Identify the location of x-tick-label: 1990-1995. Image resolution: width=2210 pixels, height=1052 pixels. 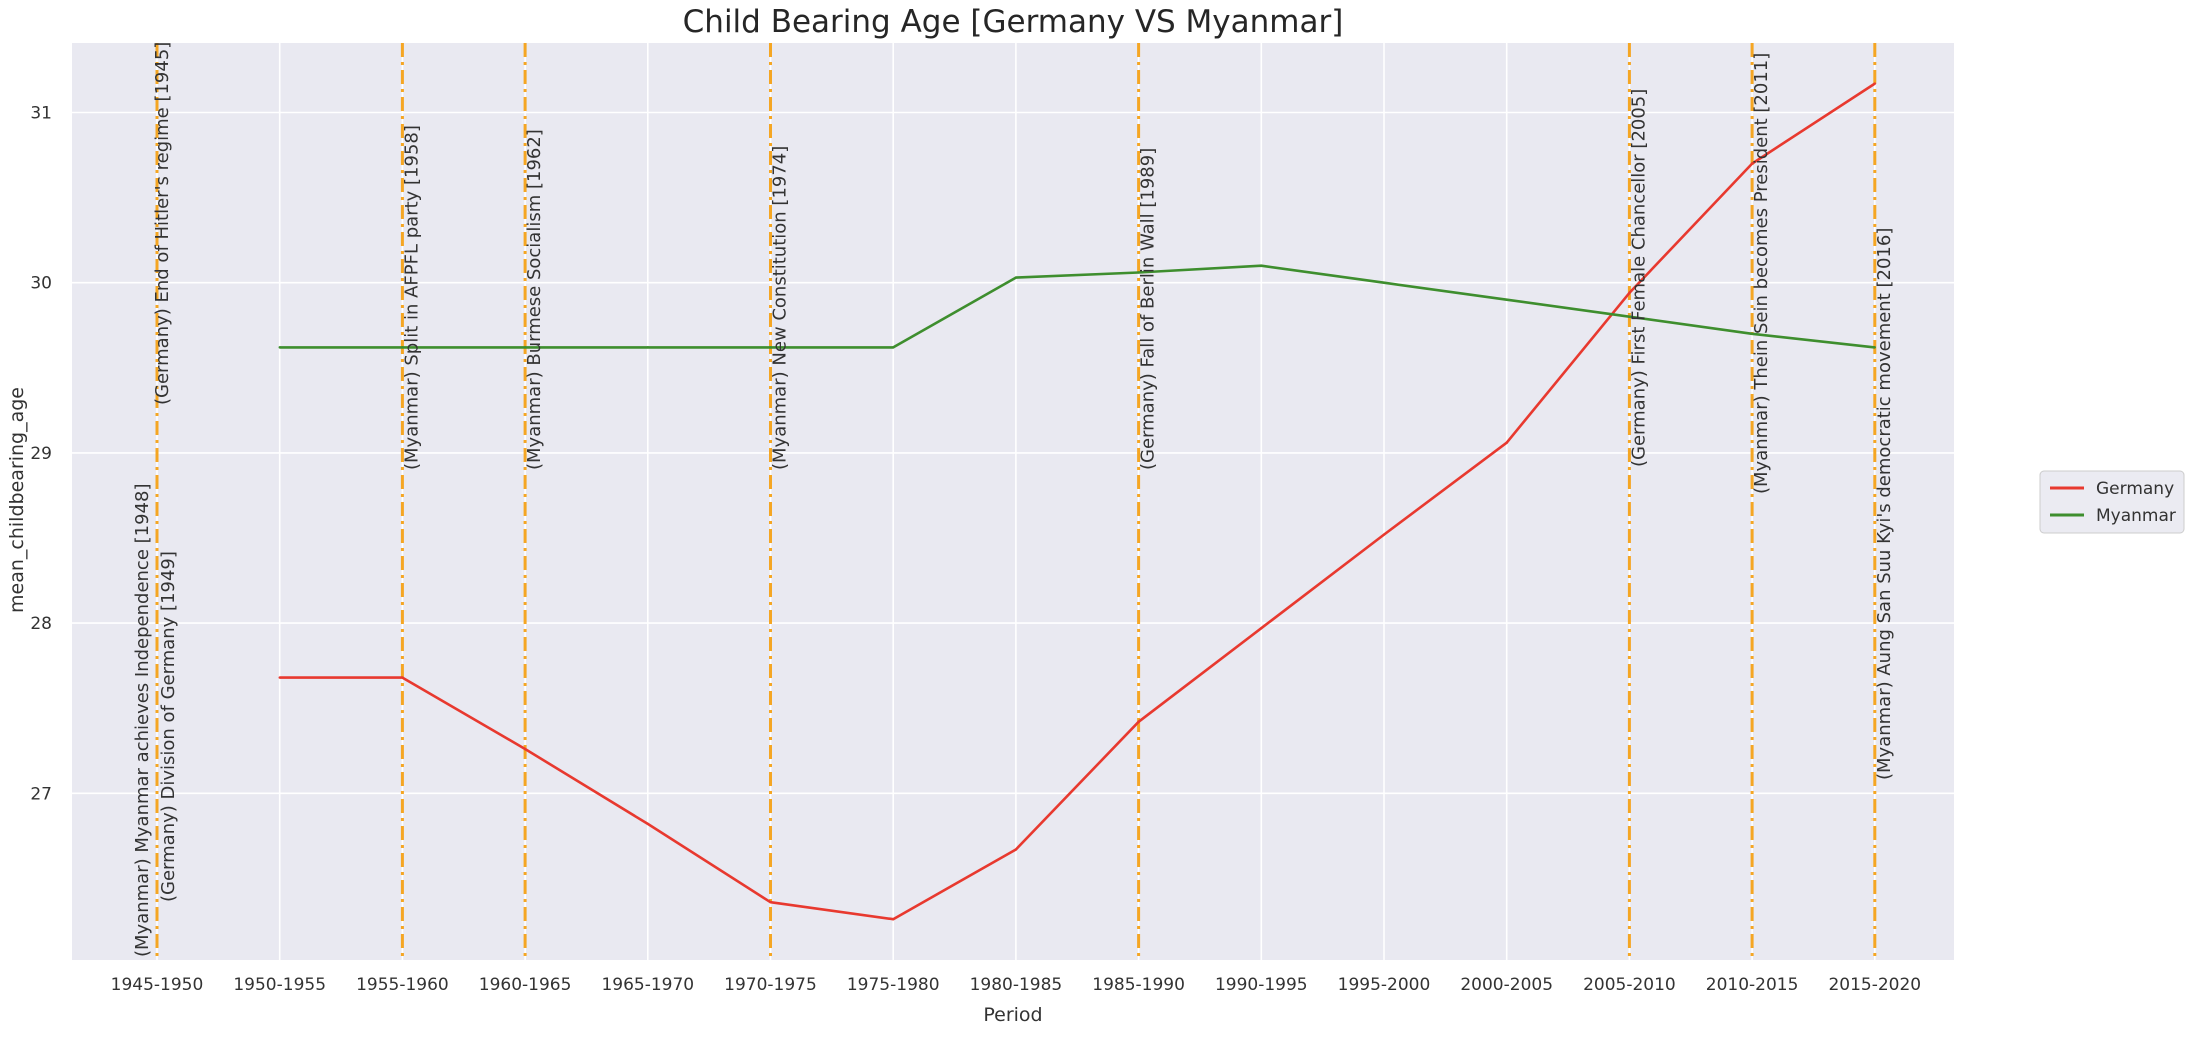
(1261, 985).